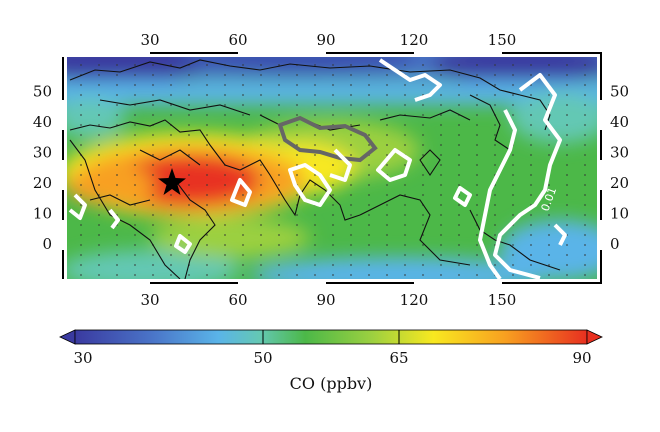 This screenshot has width=660, height=432. I want to click on lon-tick-top: 90, so click(325, 40).